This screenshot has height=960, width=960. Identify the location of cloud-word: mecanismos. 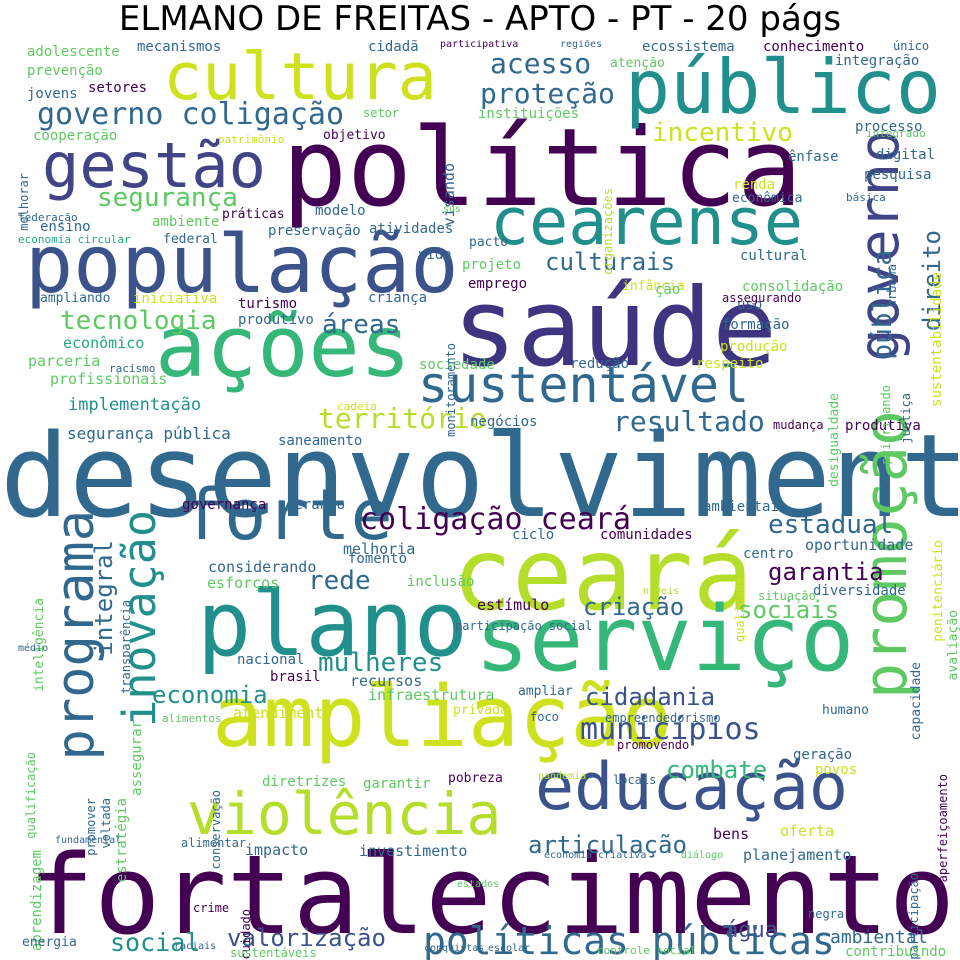
(179, 47).